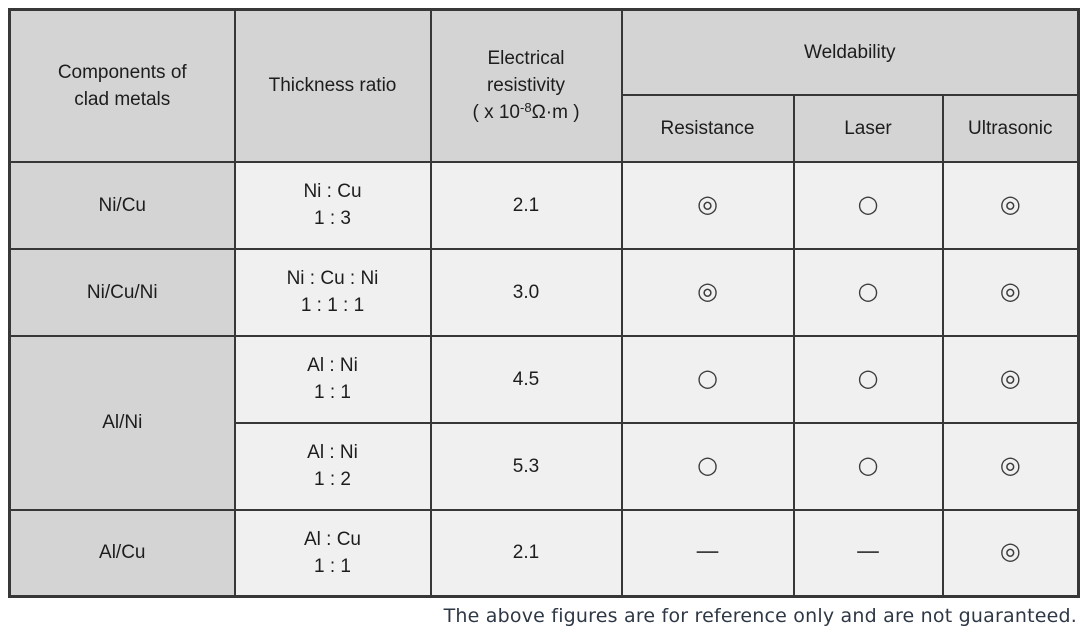 The image size is (1084, 639). What do you see at coordinates (122, 422) in the screenshot?
I see `cell-component: Al/Ni` at bounding box center [122, 422].